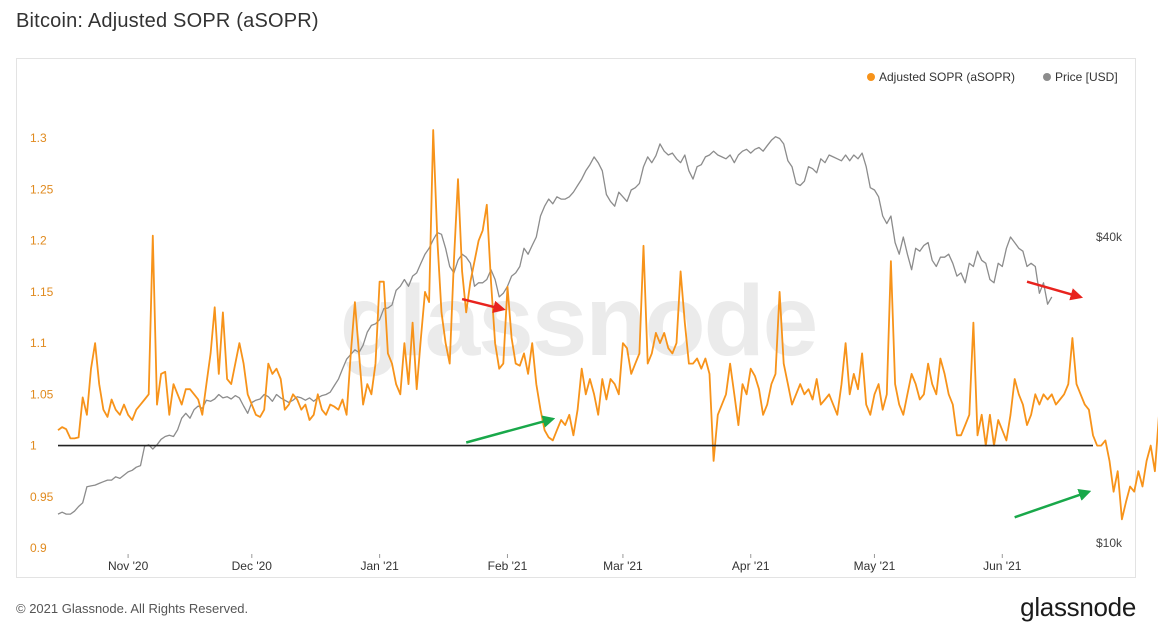  I want to click on legend-price-marker, so click(1047, 77).